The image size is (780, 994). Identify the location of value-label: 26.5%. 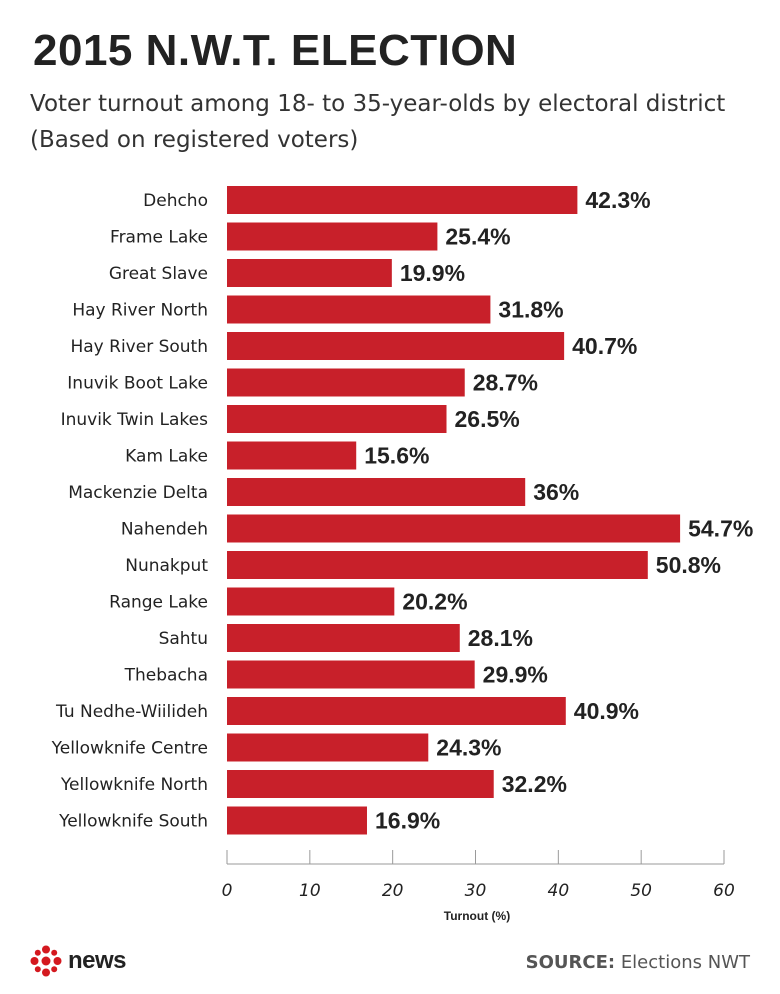
(487, 419).